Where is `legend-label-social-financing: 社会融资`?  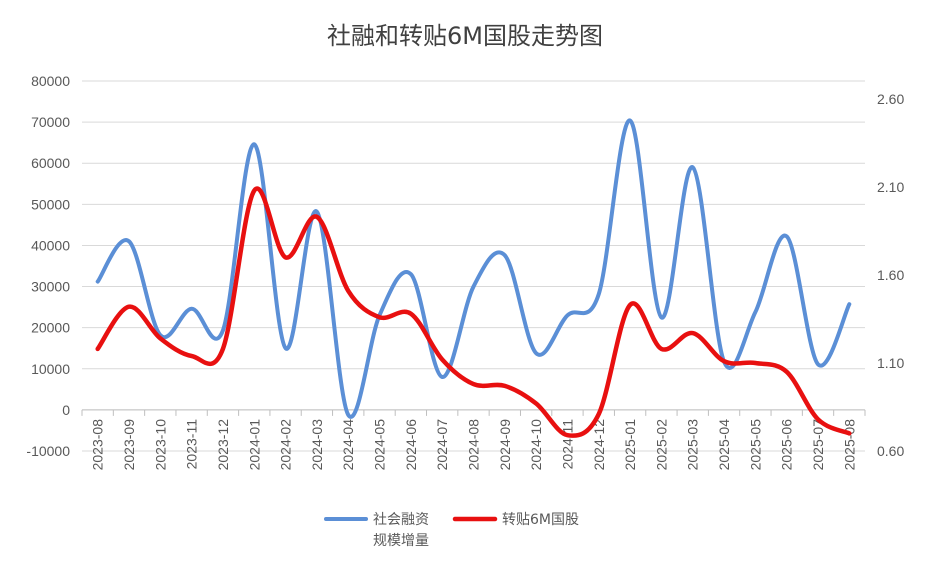 legend-label-social-financing: 社会融资 is located at coordinates (401, 520).